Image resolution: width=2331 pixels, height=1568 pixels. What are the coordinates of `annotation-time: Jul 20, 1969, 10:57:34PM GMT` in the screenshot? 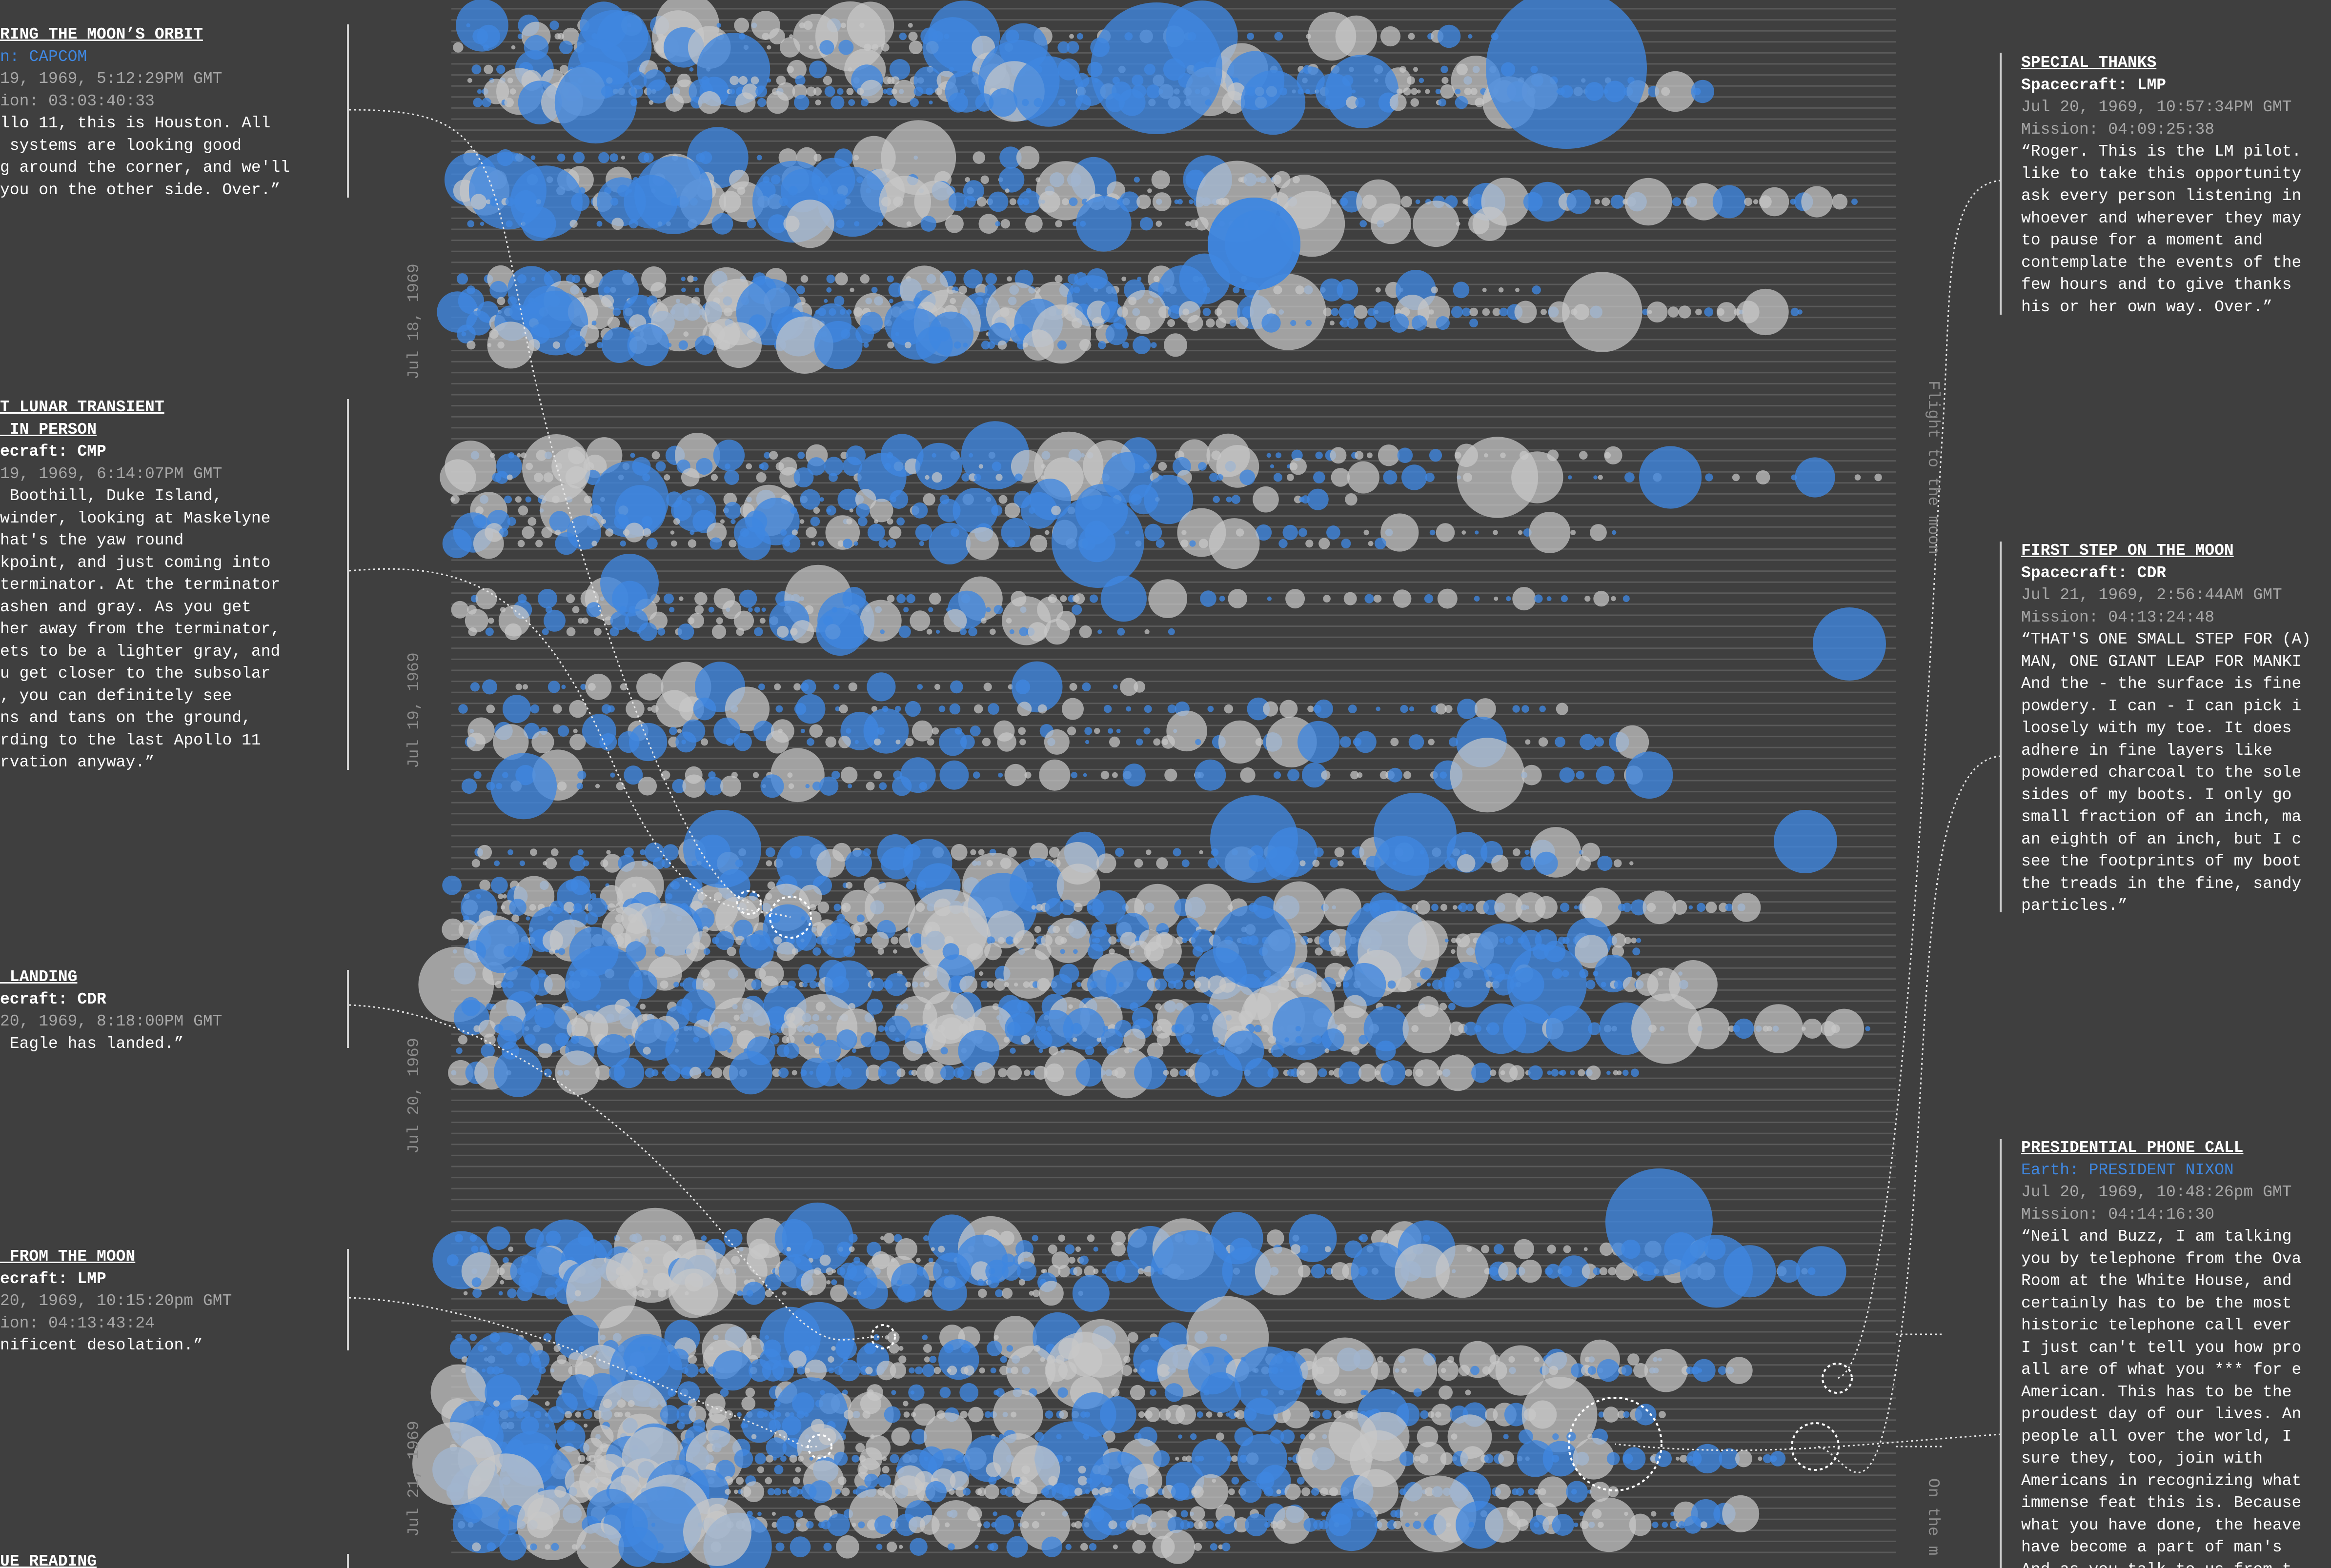 It's located at (2157, 107).